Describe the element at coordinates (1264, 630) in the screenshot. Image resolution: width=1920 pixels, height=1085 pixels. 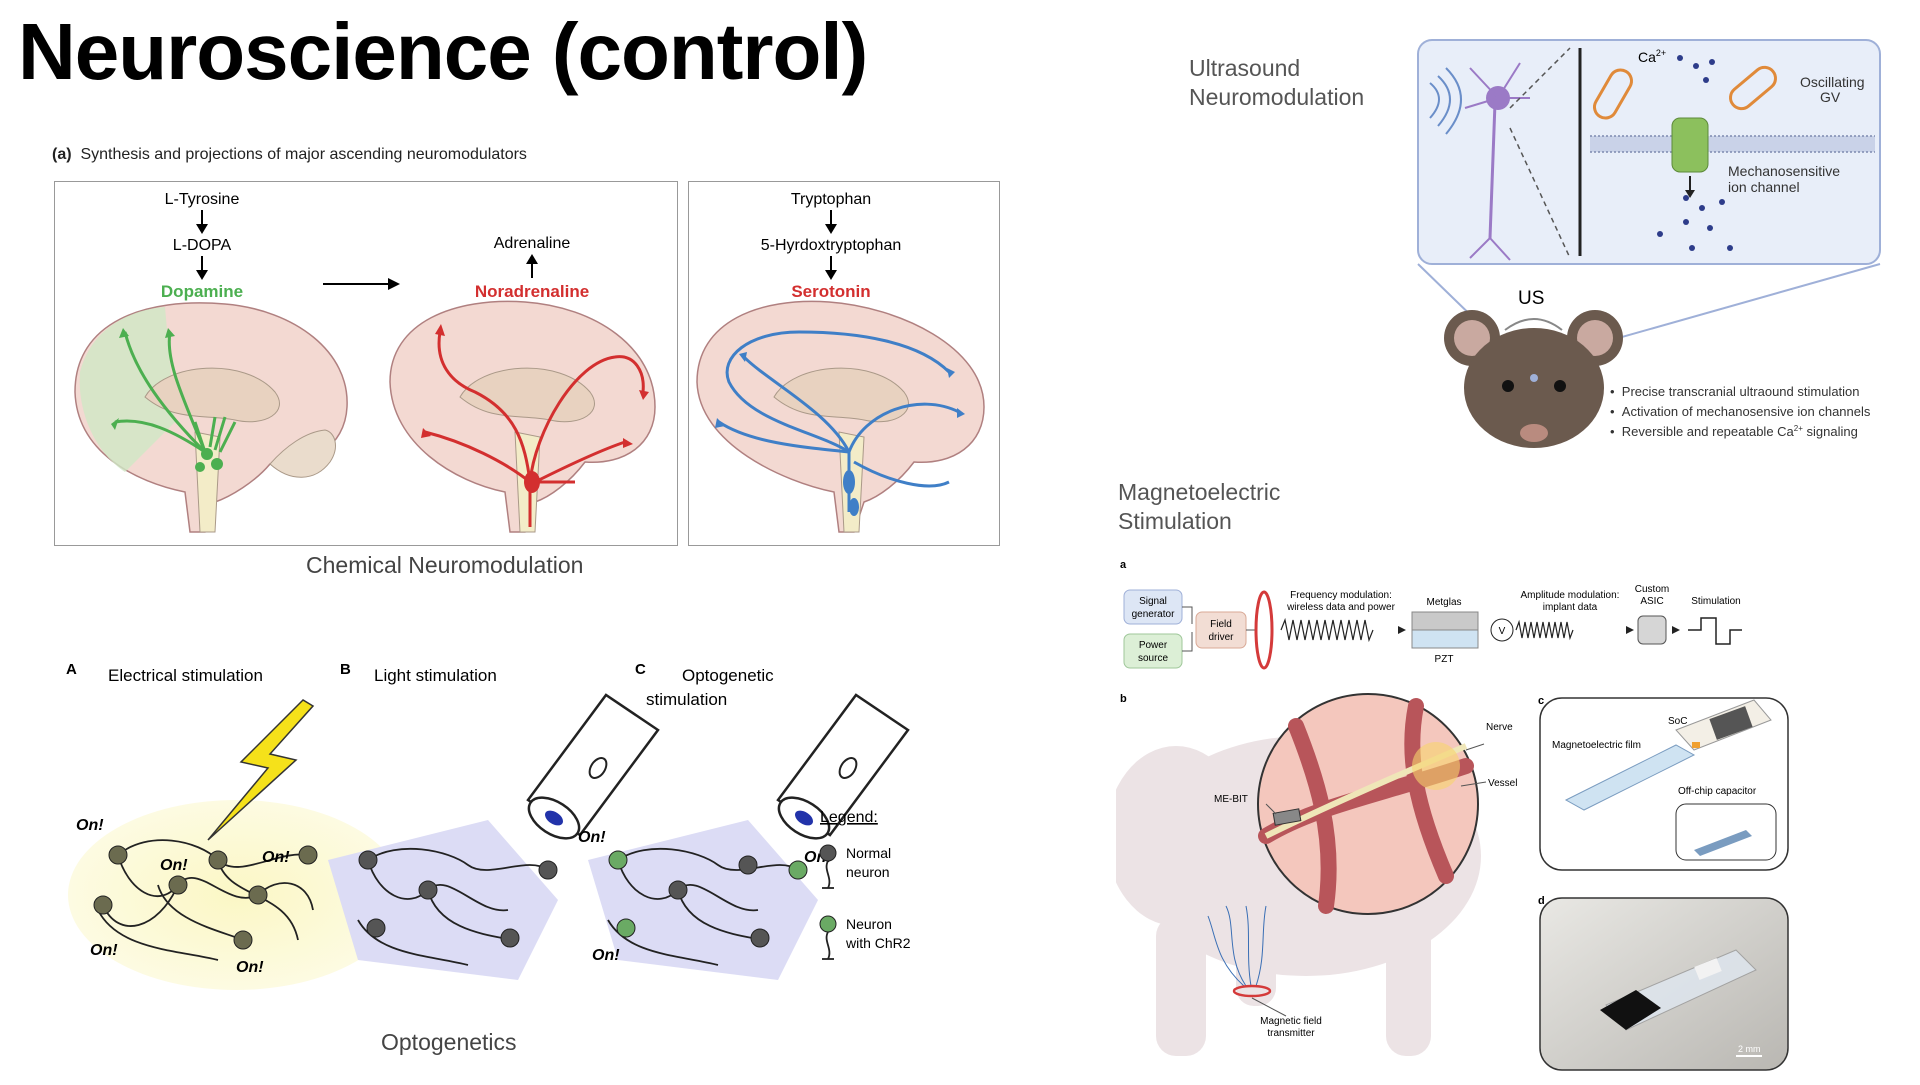
I see `coil-icon` at that location.